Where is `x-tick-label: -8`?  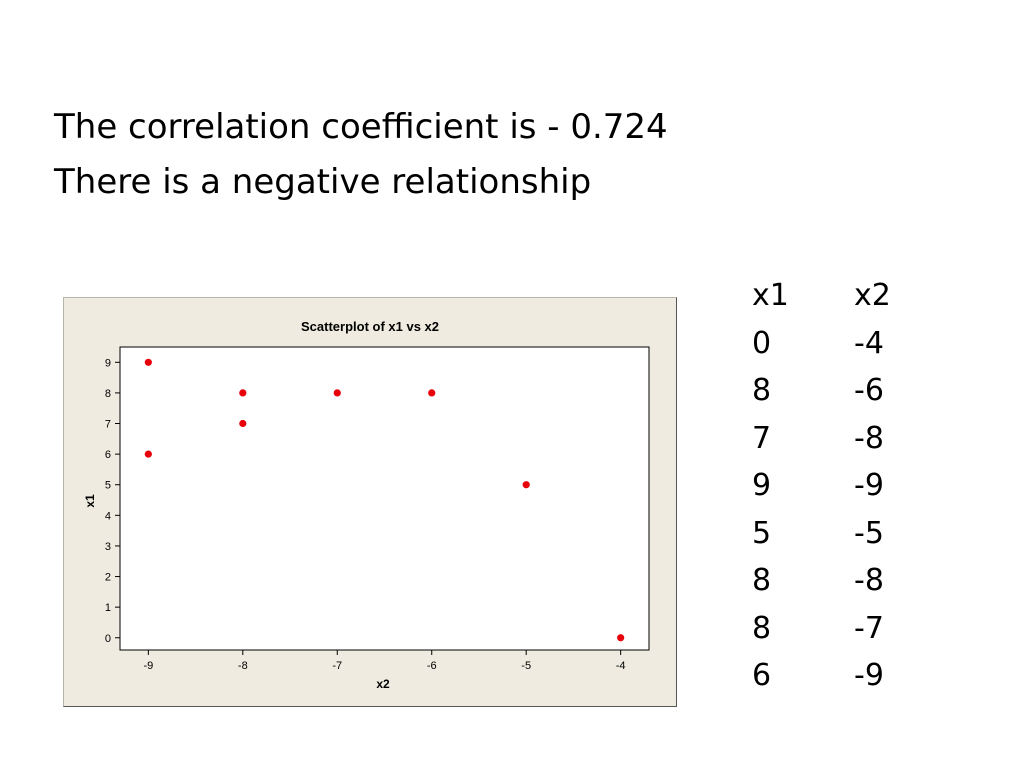 x-tick-label: -8 is located at coordinates (243, 666).